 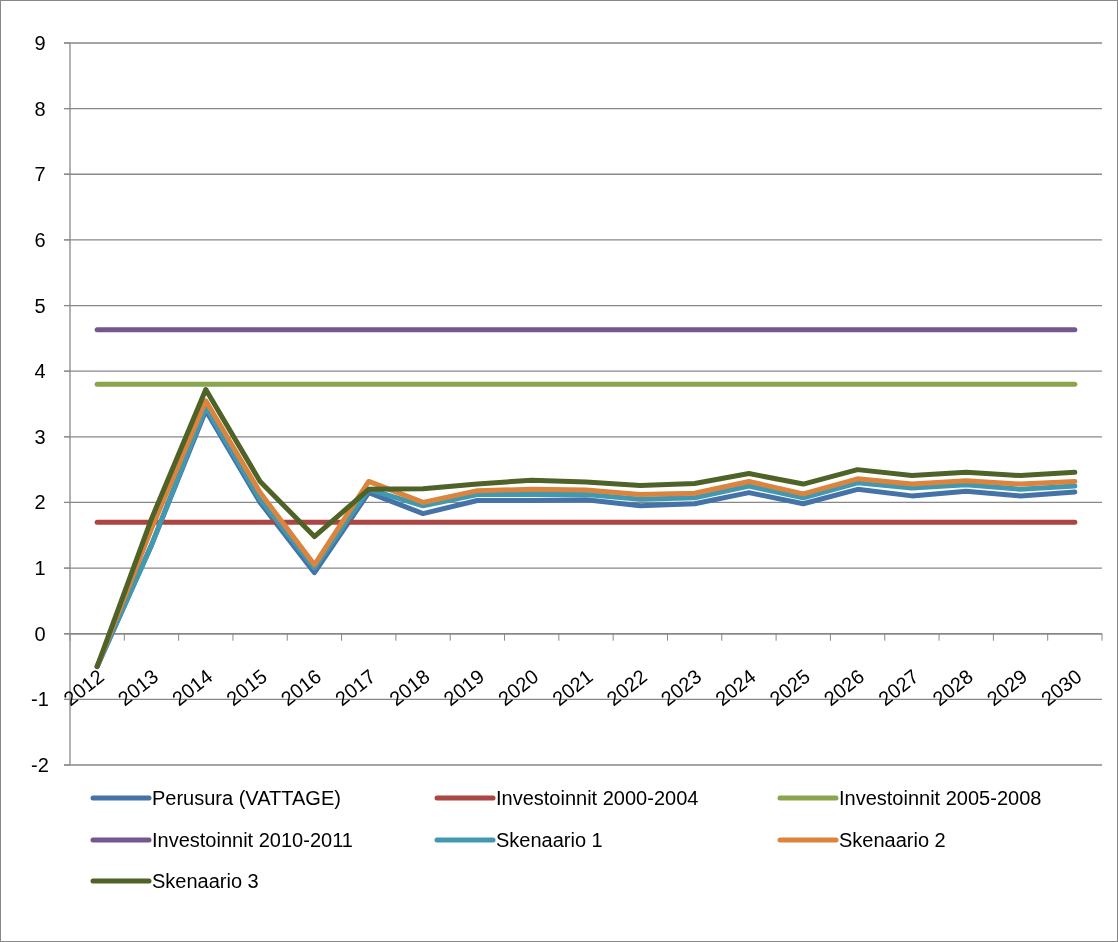 I want to click on y-tick-label: 8, so click(x=40, y=108).